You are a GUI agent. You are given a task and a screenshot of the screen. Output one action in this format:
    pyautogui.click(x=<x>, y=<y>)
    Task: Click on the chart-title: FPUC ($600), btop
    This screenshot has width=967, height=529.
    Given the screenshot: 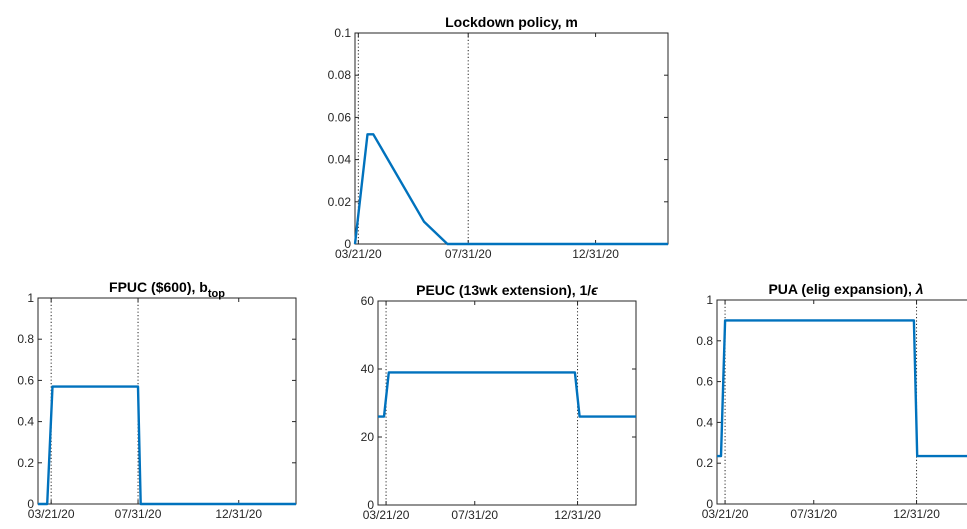 What is the action you would take?
    pyautogui.click(x=167, y=289)
    